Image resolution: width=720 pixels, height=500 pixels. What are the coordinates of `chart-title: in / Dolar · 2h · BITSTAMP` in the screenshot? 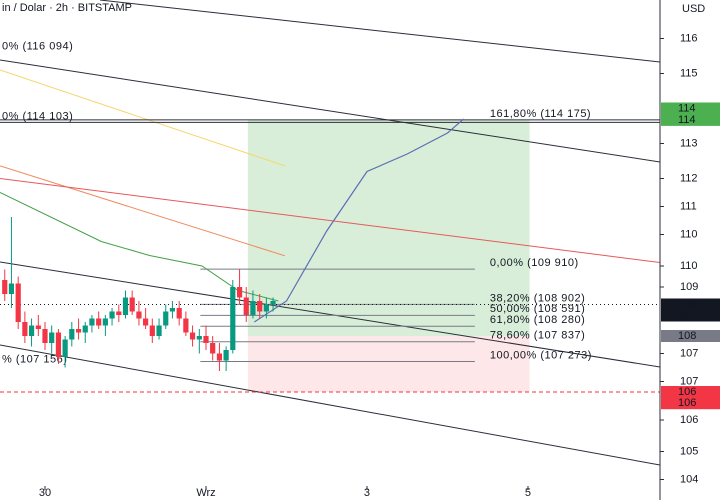 It's located at (67, 8).